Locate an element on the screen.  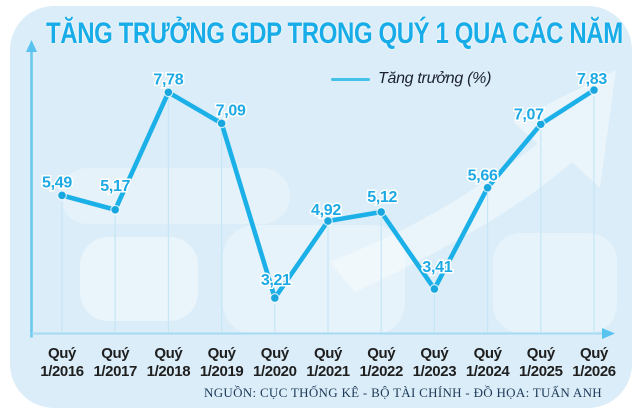
x-tick-label: 1/2016 is located at coordinates (62, 371).